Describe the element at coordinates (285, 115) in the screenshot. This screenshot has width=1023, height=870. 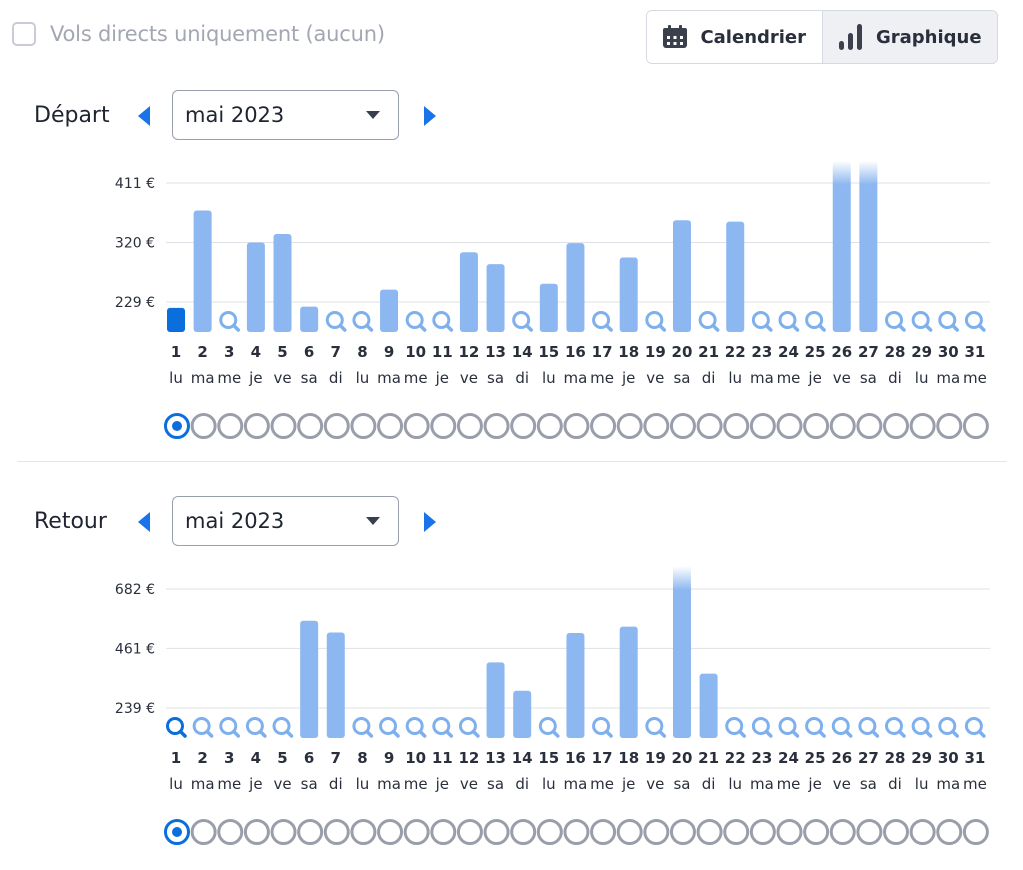
I see `departure-month-select: mai 2023` at that location.